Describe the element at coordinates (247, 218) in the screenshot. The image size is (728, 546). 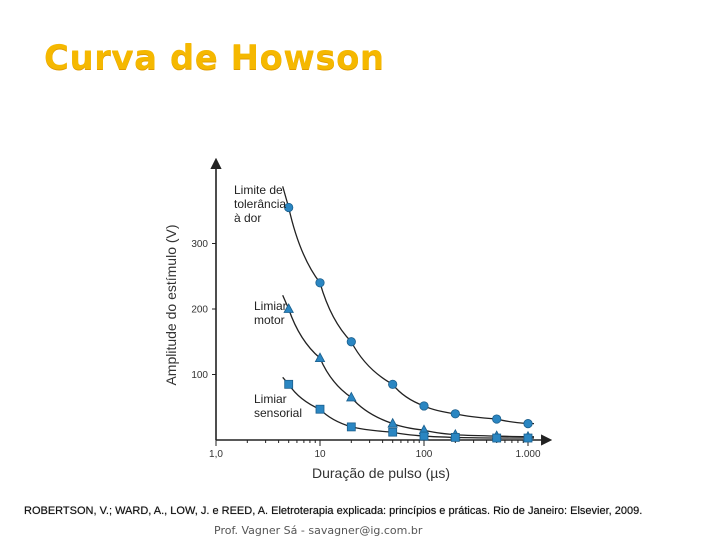
I see `series-label-line: à dor` at that location.